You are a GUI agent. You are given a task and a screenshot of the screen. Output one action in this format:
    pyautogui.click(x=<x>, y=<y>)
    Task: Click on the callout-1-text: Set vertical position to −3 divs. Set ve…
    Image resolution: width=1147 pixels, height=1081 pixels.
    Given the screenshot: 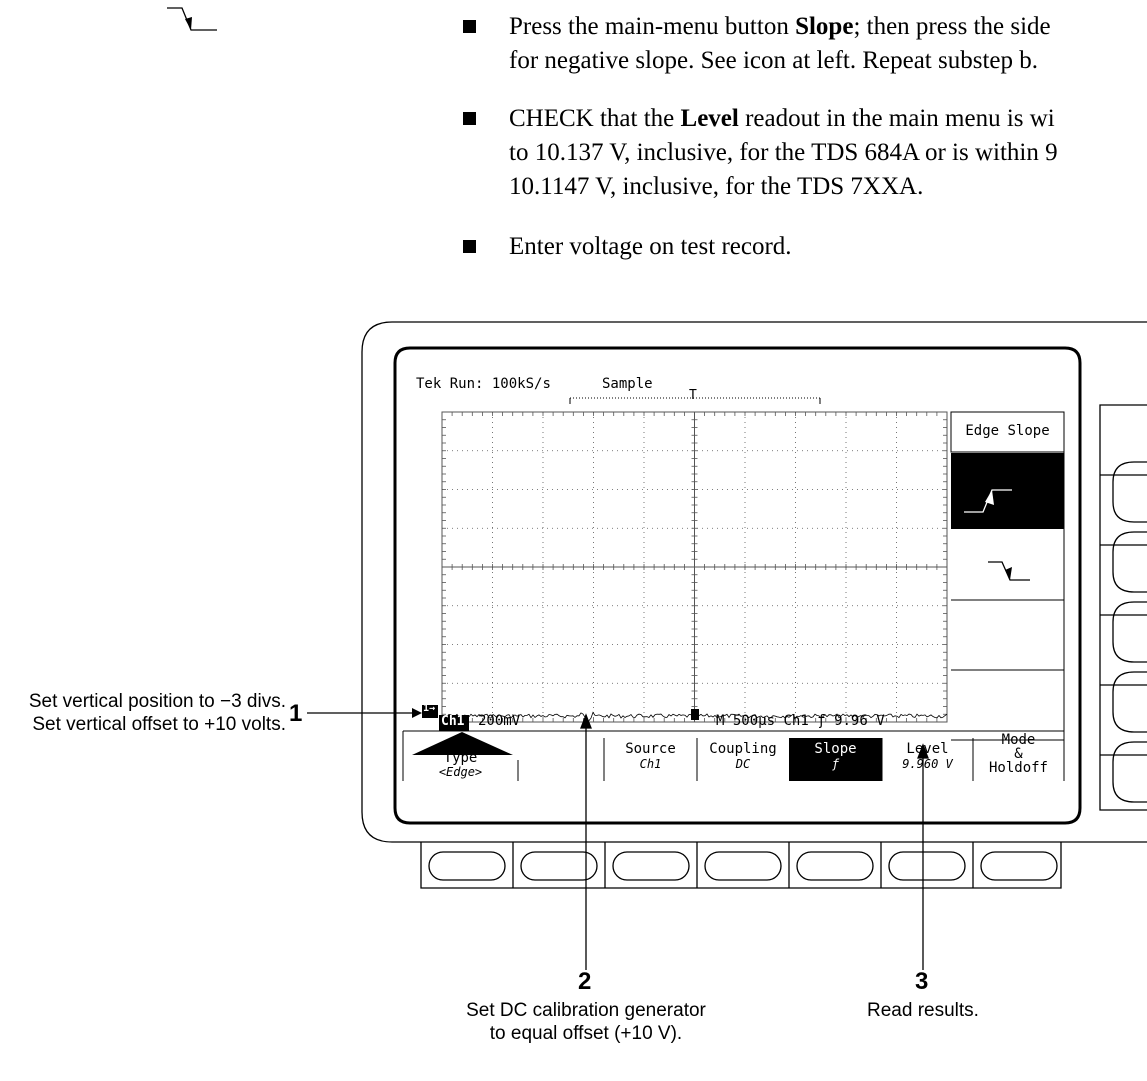 What is the action you would take?
    pyautogui.click(x=157, y=713)
    